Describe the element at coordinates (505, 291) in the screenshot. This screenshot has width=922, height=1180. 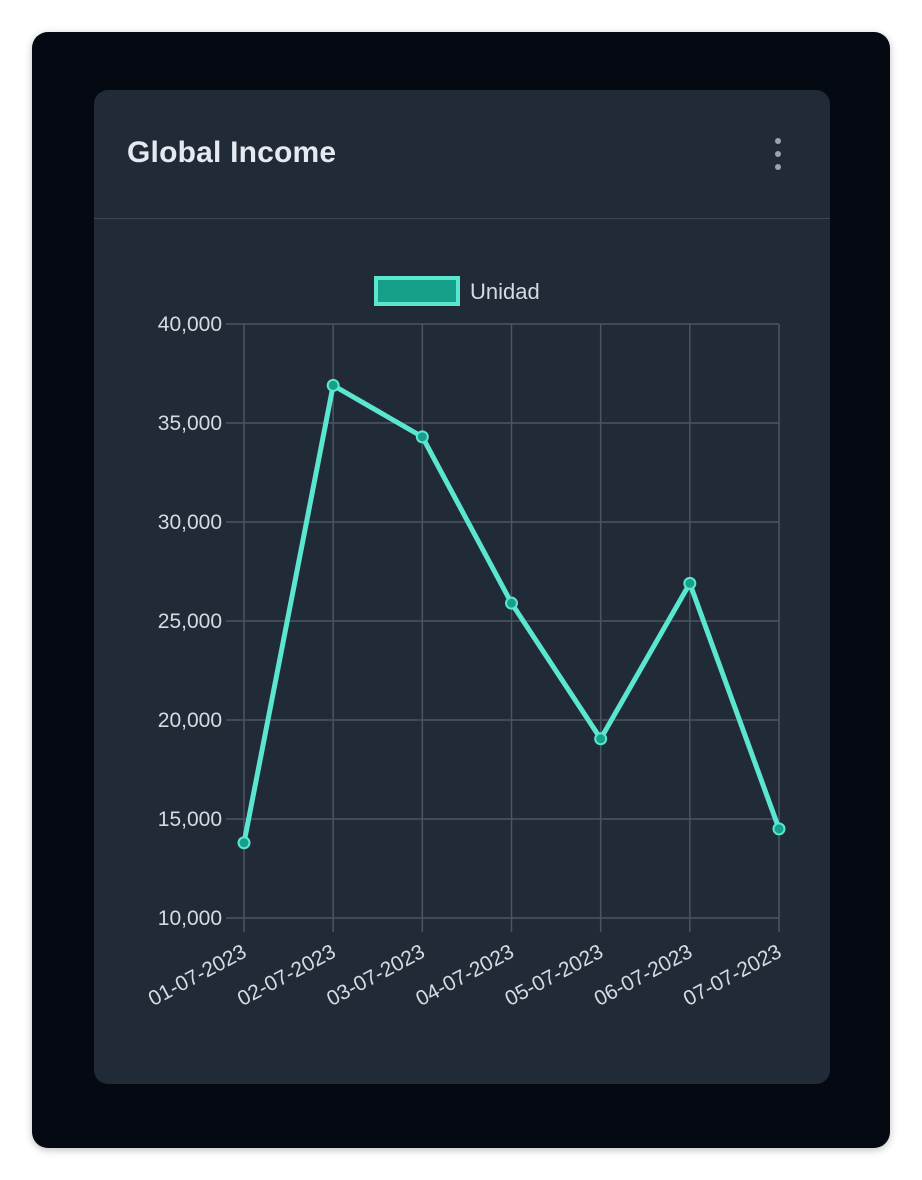
I see `legend-label-unidad: Unidad` at that location.